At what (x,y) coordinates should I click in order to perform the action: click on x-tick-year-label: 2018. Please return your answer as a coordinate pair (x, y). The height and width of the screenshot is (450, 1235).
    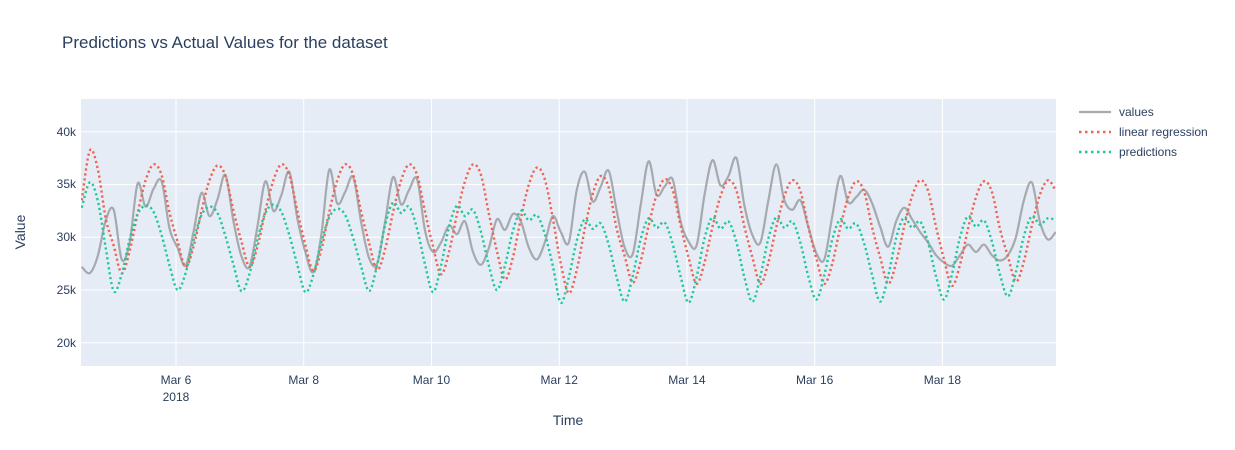
    Looking at the image, I should click on (176, 397).